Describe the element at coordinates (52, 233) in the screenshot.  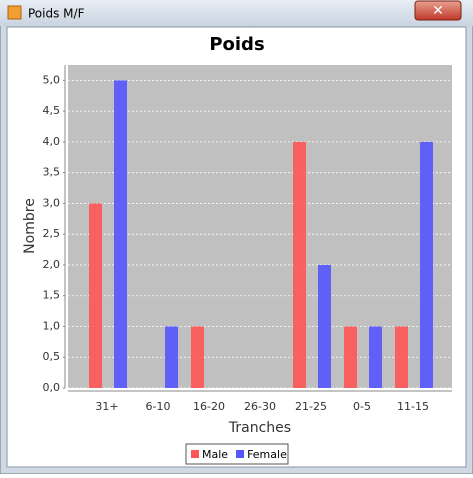
I see `y-tick-label: 2,5` at that location.